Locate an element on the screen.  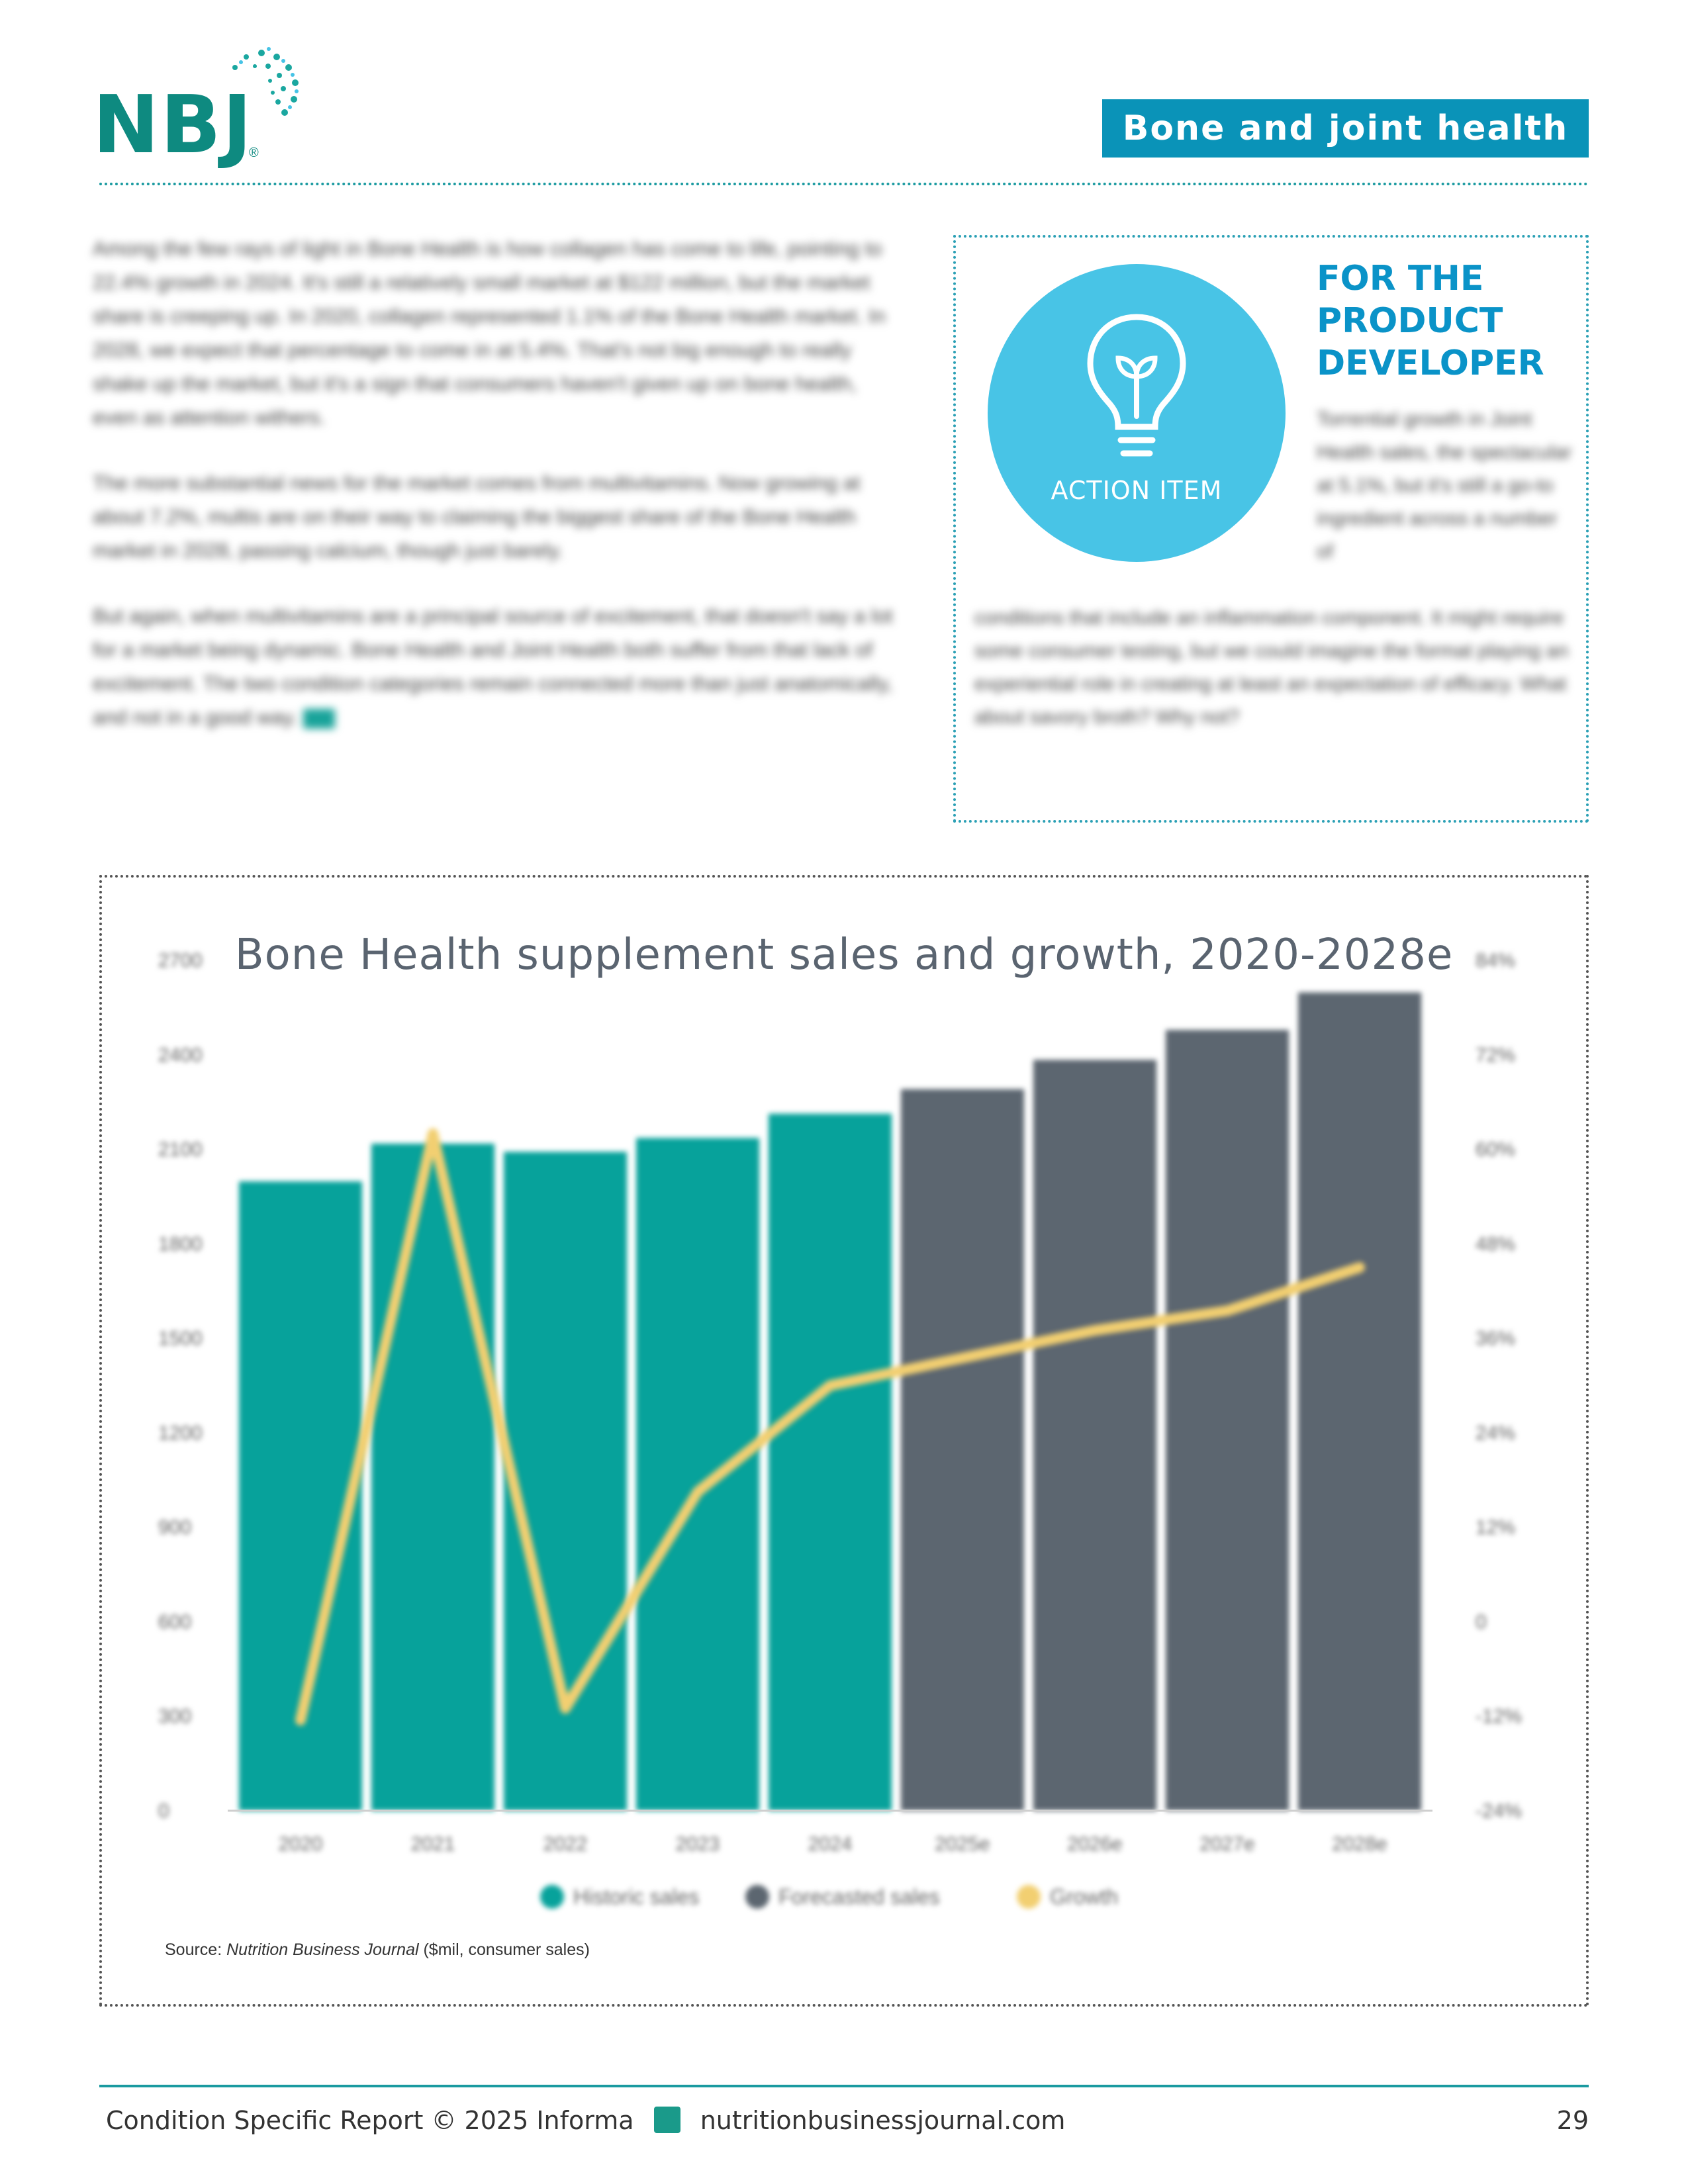
x-tick-label: 2025e is located at coordinates (962, 1844).